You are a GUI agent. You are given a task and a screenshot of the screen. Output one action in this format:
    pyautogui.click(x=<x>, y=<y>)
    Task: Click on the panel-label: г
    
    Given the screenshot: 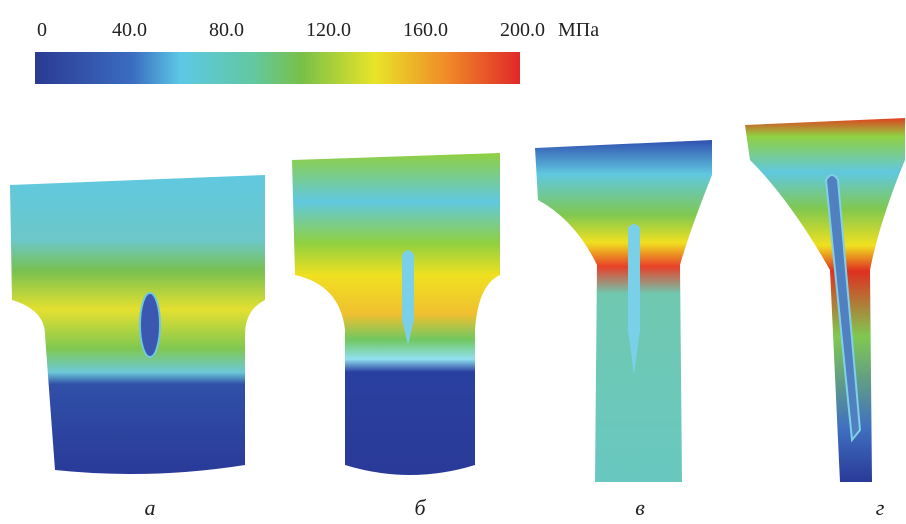 What is the action you would take?
    pyautogui.click(x=880, y=507)
    